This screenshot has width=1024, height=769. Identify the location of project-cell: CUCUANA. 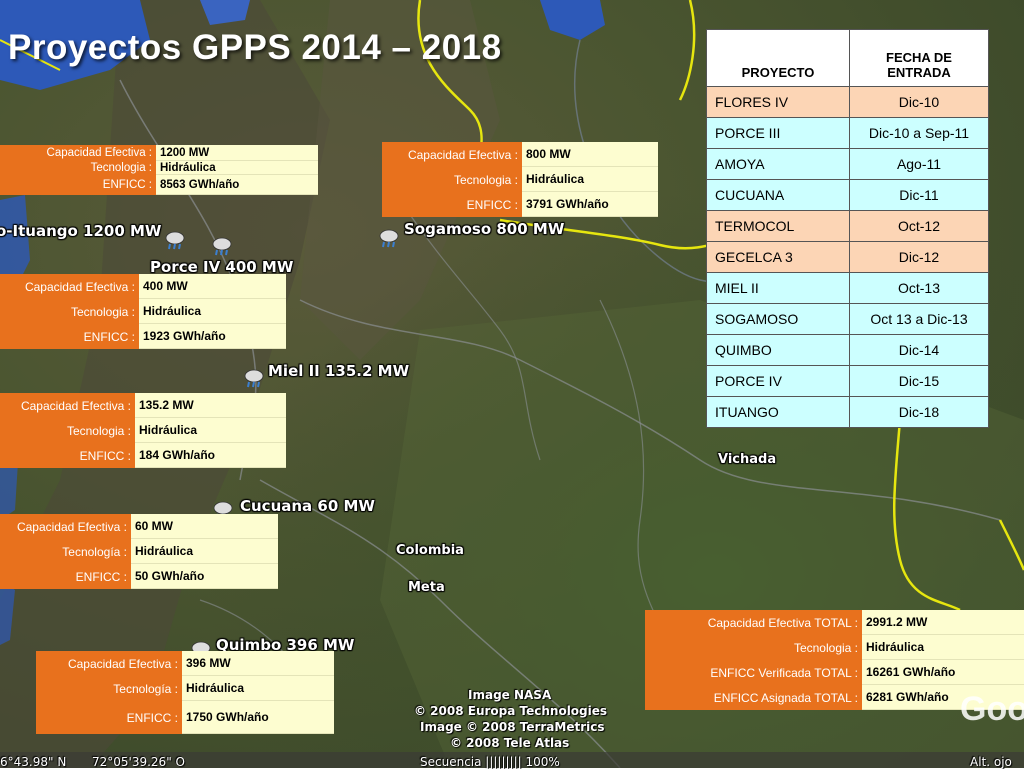
(778, 195).